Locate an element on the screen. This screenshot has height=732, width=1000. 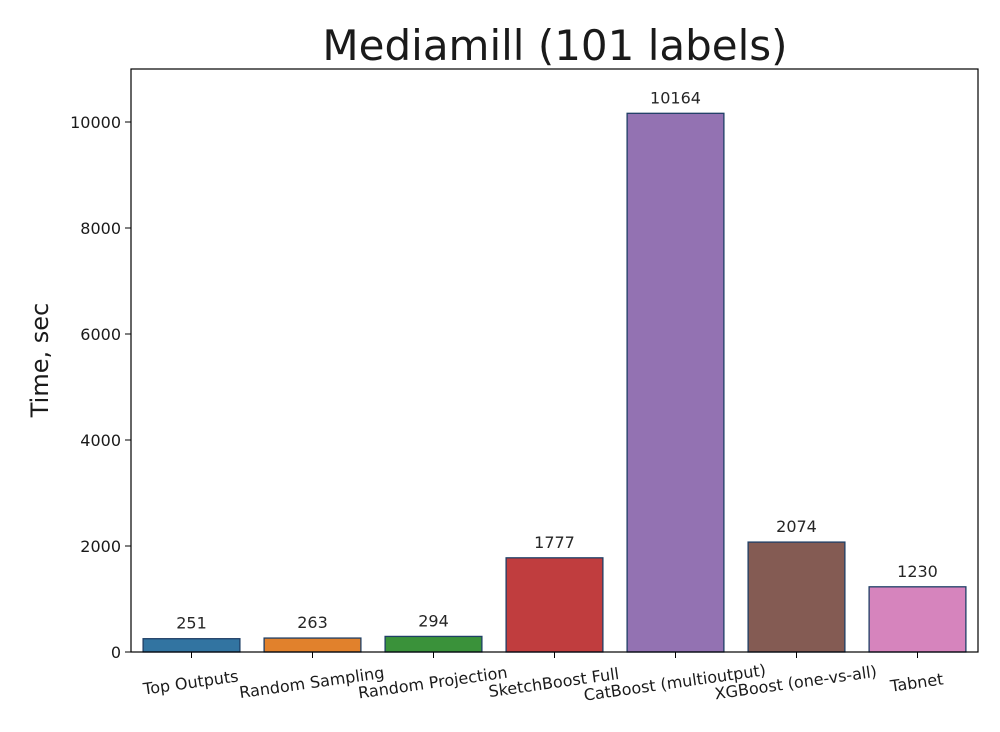
data-label-3: 1777 is located at coordinates (554, 542).